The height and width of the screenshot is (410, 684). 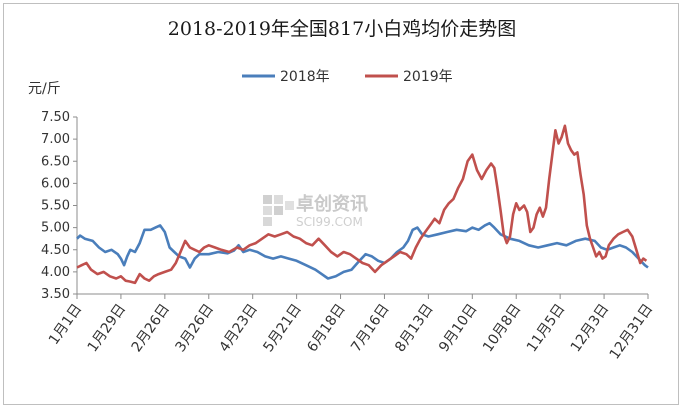 What do you see at coordinates (65, 324) in the screenshot?
I see `x-tick-label: 1月1日` at bounding box center [65, 324].